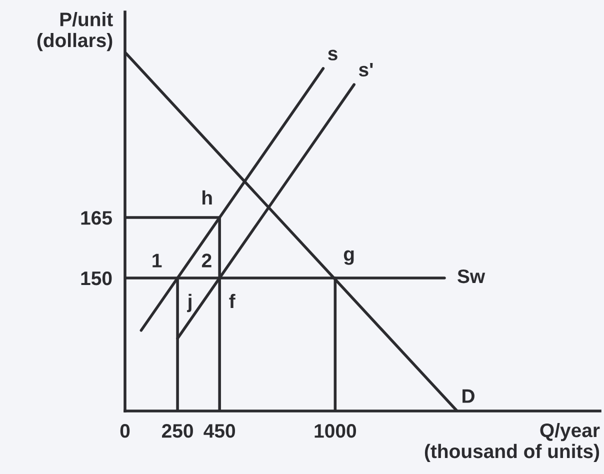 This screenshot has height=474, width=604. Describe the element at coordinates (335, 431) in the screenshot. I see `x-tick-label: 1000` at that location.